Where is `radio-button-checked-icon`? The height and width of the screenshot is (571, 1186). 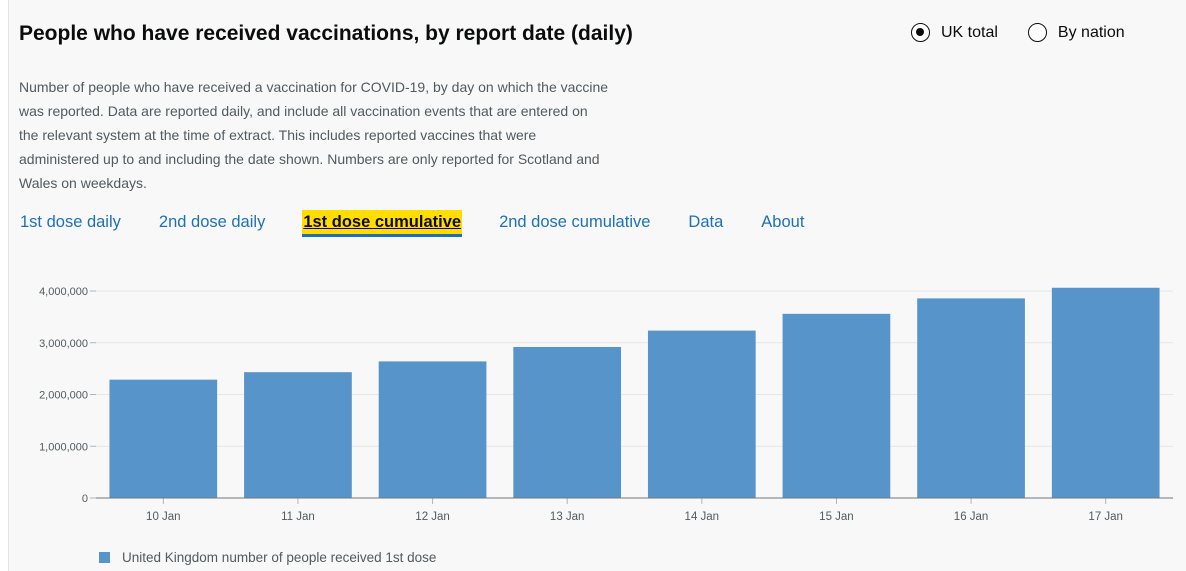
radio-button-checked-icon is located at coordinates (920, 32).